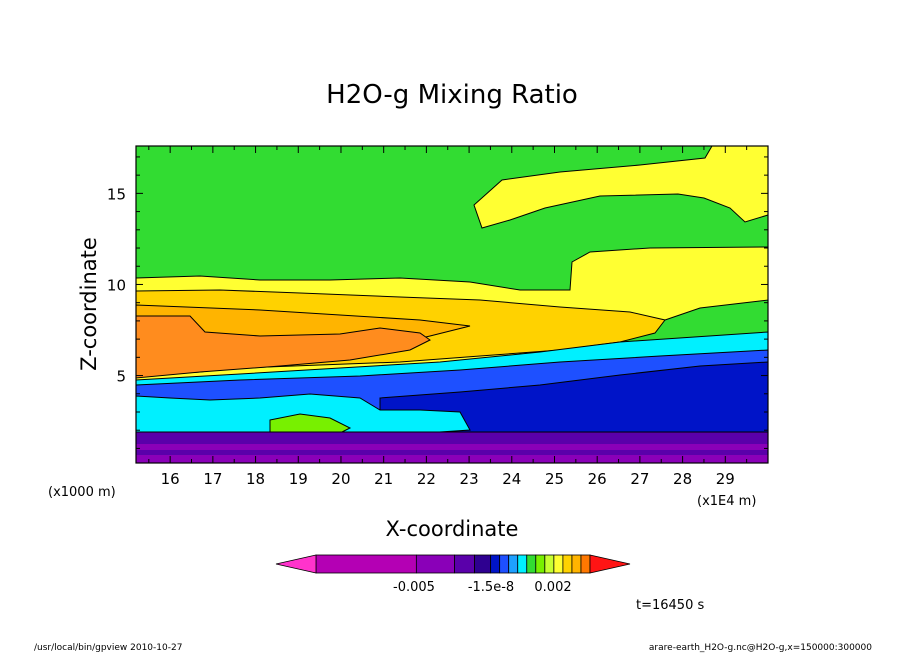  What do you see at coordinates (82, 492) in the screenshot?
I see `x-unit-left: (x1000 m)` at bounding box center [82, 492].